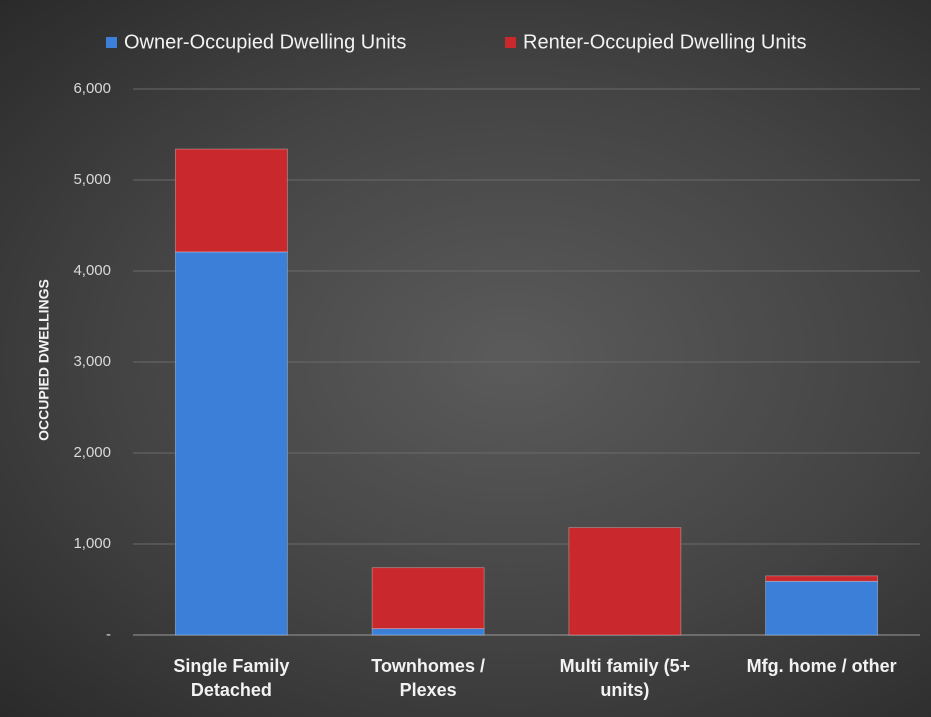 This screenshot has width=931, height=717. I want to click on x-tick-label: Townhomes / Plexes, so click(428, 678).